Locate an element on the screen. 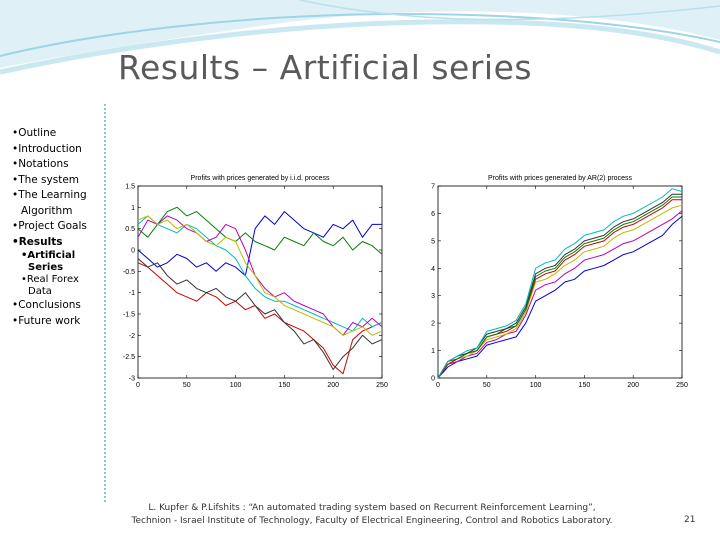 Image resolution: width=720 pixels, height=540 pixels. sidebar-item-7: •Artificial is located at coordinates (48, 255).